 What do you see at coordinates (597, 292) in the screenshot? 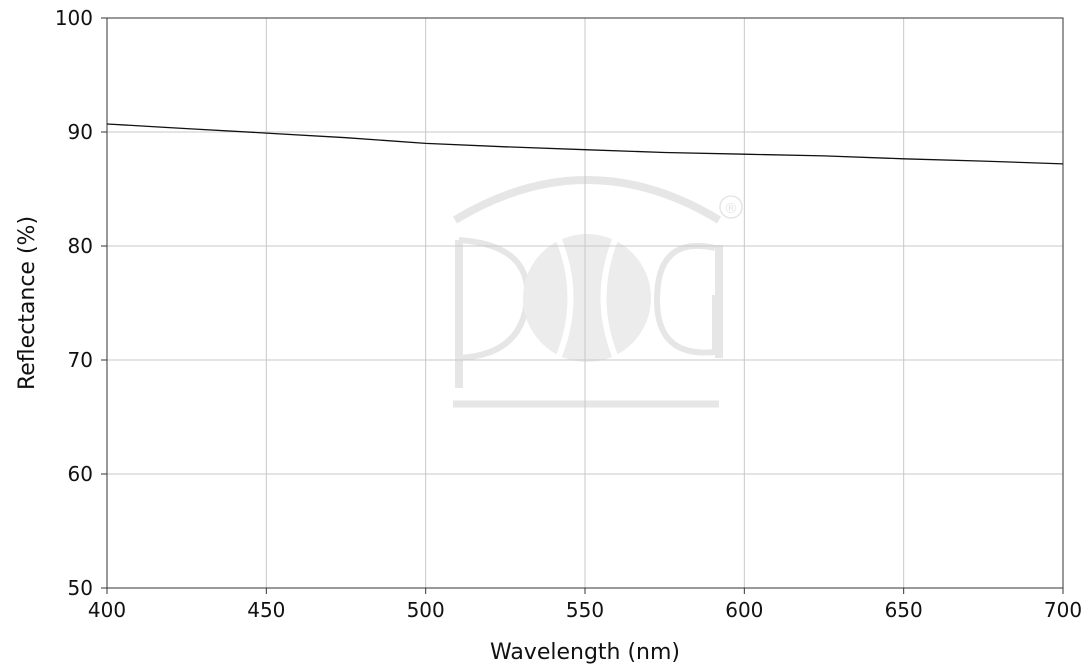
I see `pog-watermark-logo: ®` at bounding box center [597, 292].